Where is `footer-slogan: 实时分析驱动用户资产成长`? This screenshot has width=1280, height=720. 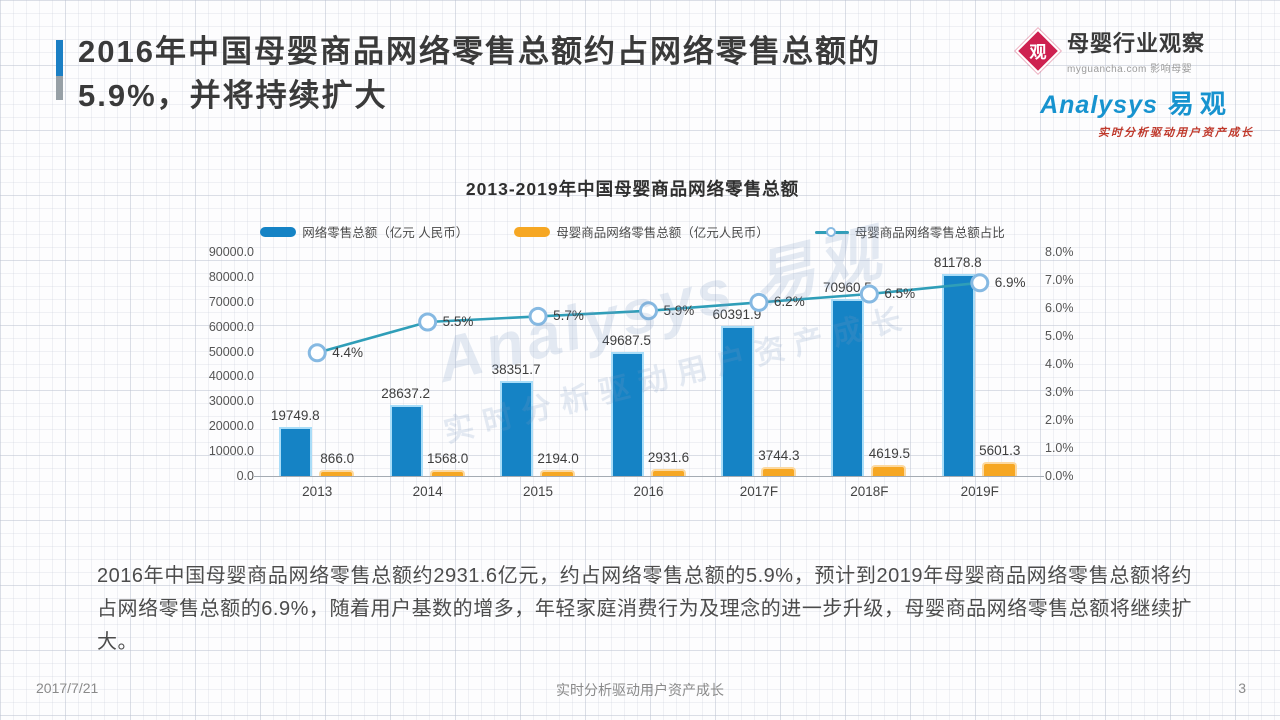
footer-slogan: 实时分析驱动用户资产成长 is located at coordinates (640, 690).